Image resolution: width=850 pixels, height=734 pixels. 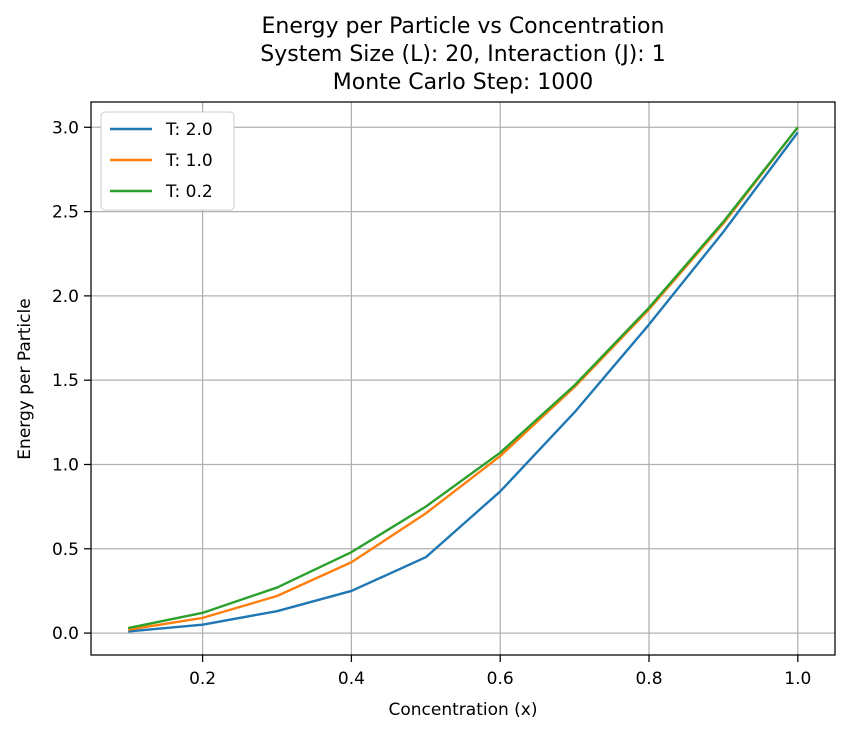 I want to click on x-axis: 0.2 0.4 0.6 0.8 1.0, so click(x=500, y=672).